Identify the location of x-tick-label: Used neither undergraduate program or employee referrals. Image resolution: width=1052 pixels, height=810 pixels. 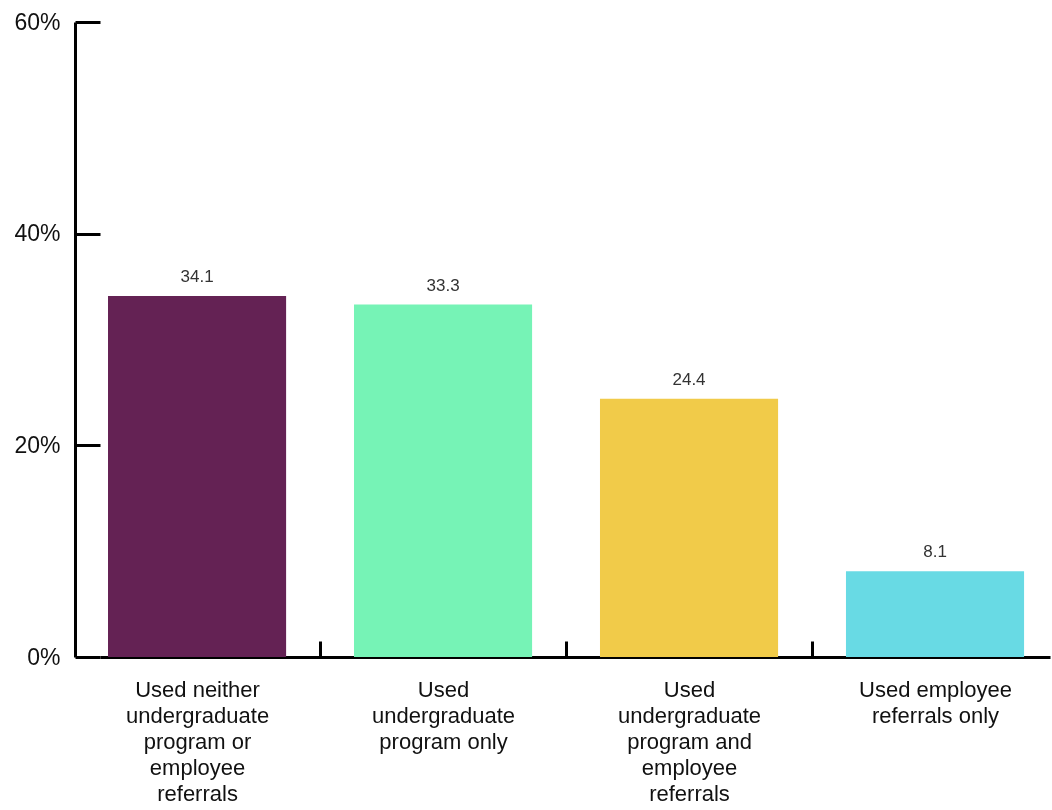
(198, 741).